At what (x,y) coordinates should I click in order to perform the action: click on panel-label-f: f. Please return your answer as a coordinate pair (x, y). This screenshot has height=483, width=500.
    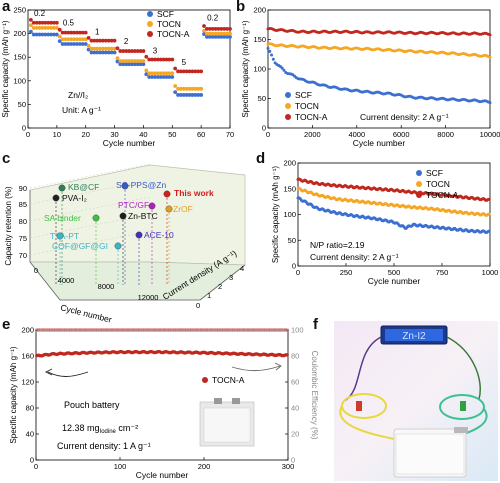
    Looking at the image, I should click on (315, 324).